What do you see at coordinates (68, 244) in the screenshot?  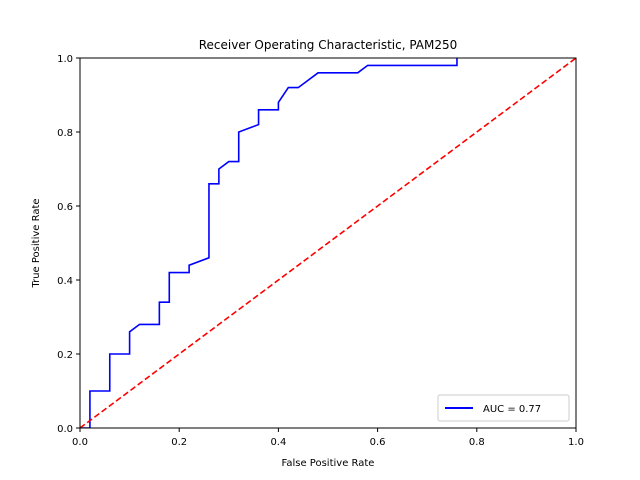 I see `y-axis-ticks: 0.0 0.2 0.4 0.6 0.8 1.0` at bounding box center [68, 244].